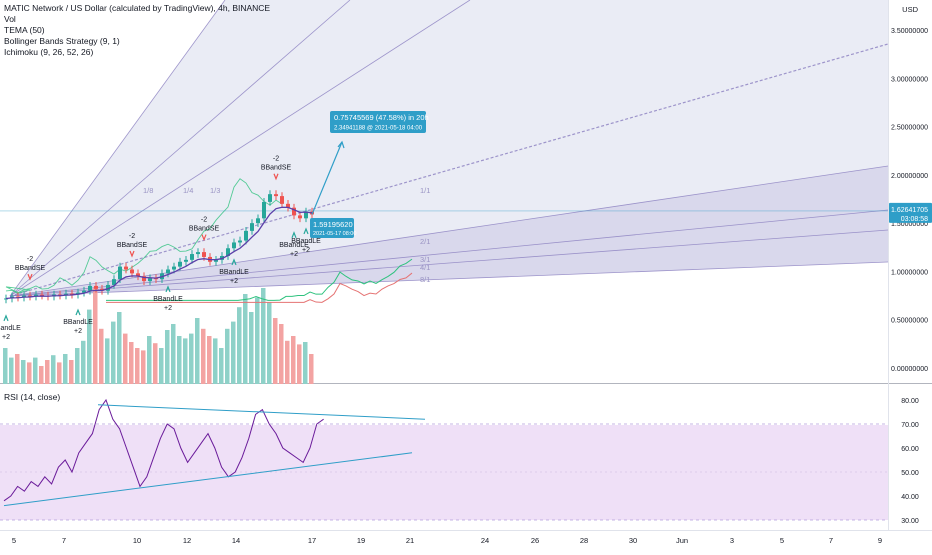 This screenshot has height=555, width=932. I want to click on tema-curve, so click(159, 253).